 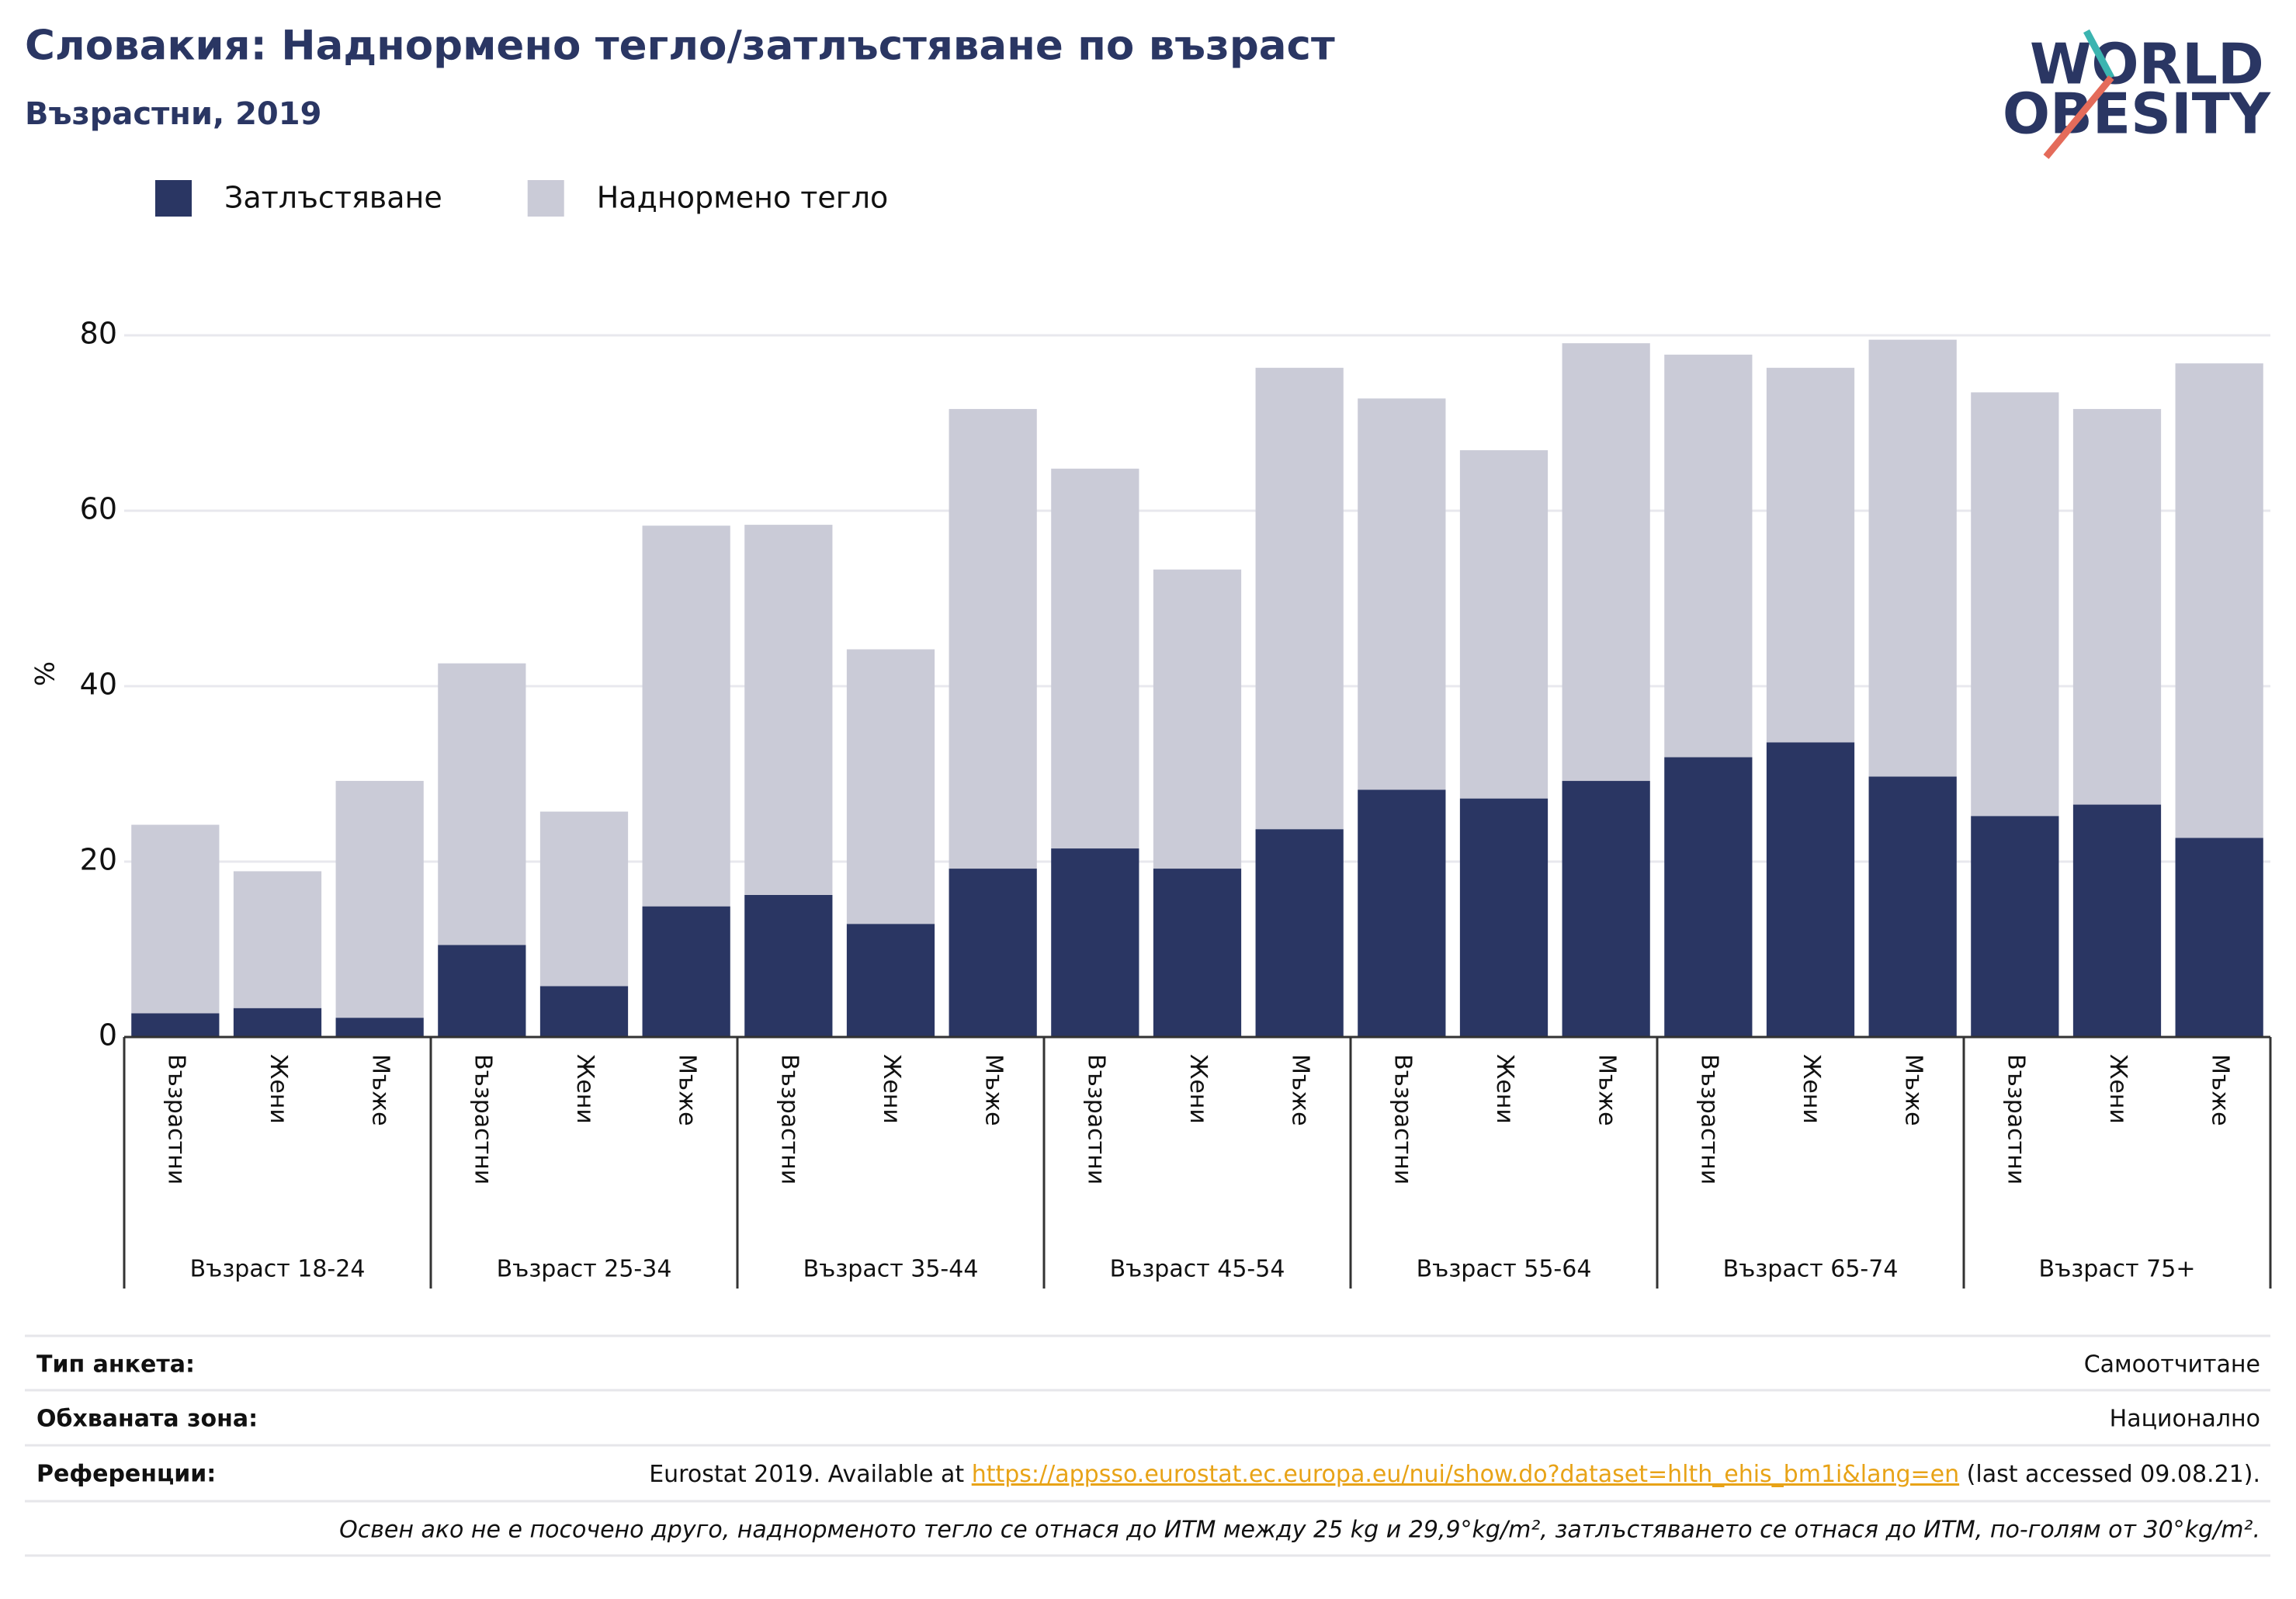 I want to click on y-tick-label: 40, so click(x=98, y=685).